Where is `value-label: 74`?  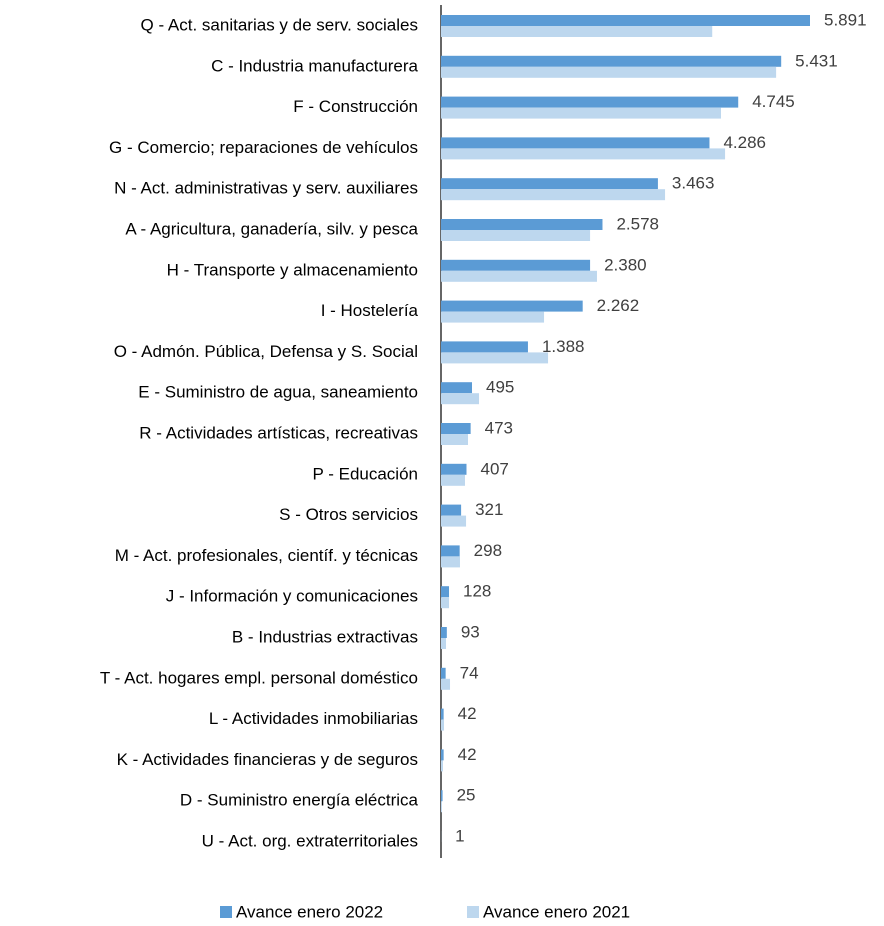
value-label: 74 is located at coordinates (469, 672).